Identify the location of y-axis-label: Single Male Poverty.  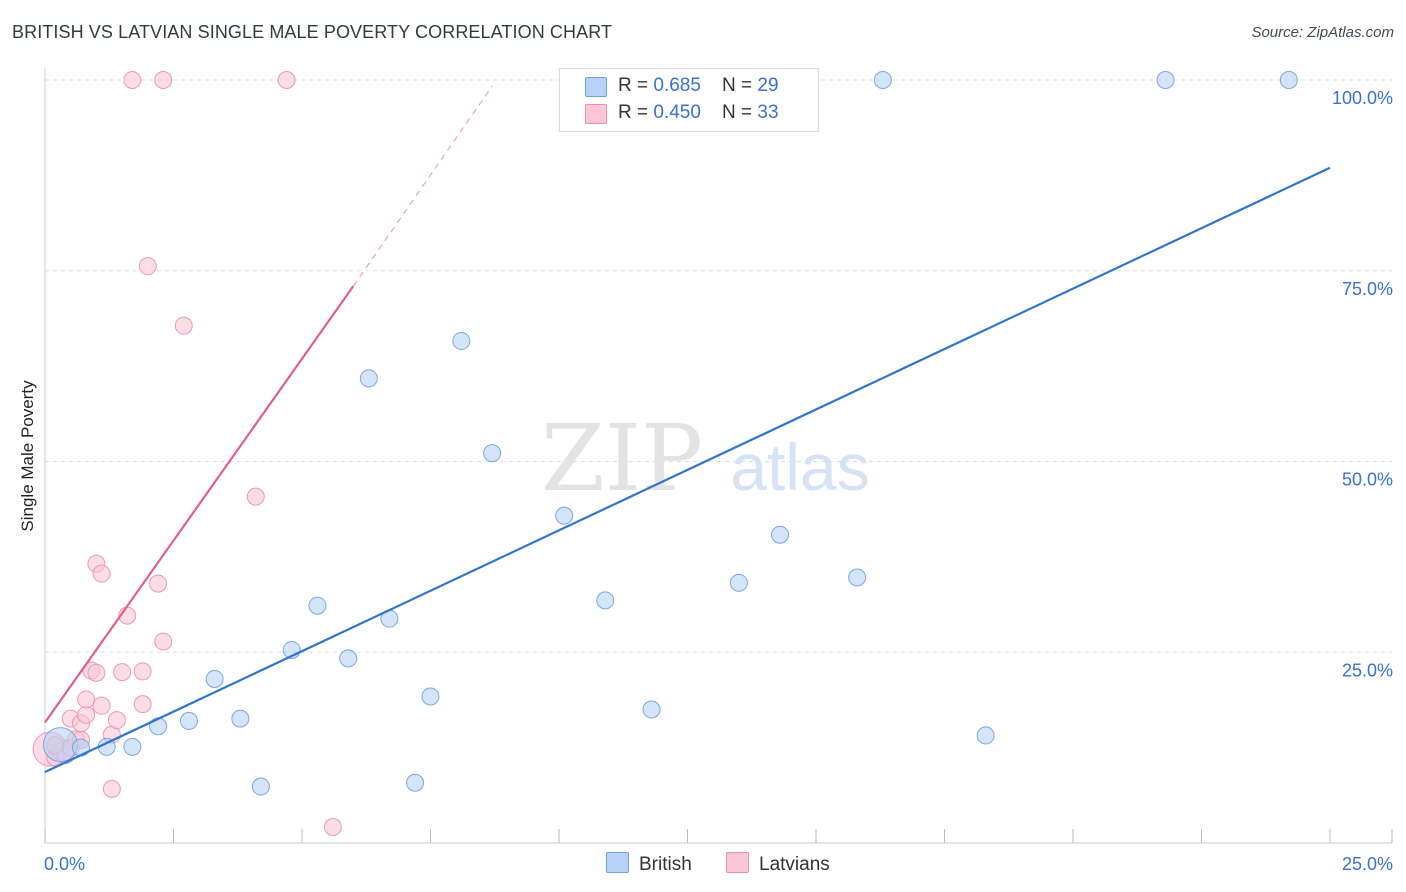
(27, 456).